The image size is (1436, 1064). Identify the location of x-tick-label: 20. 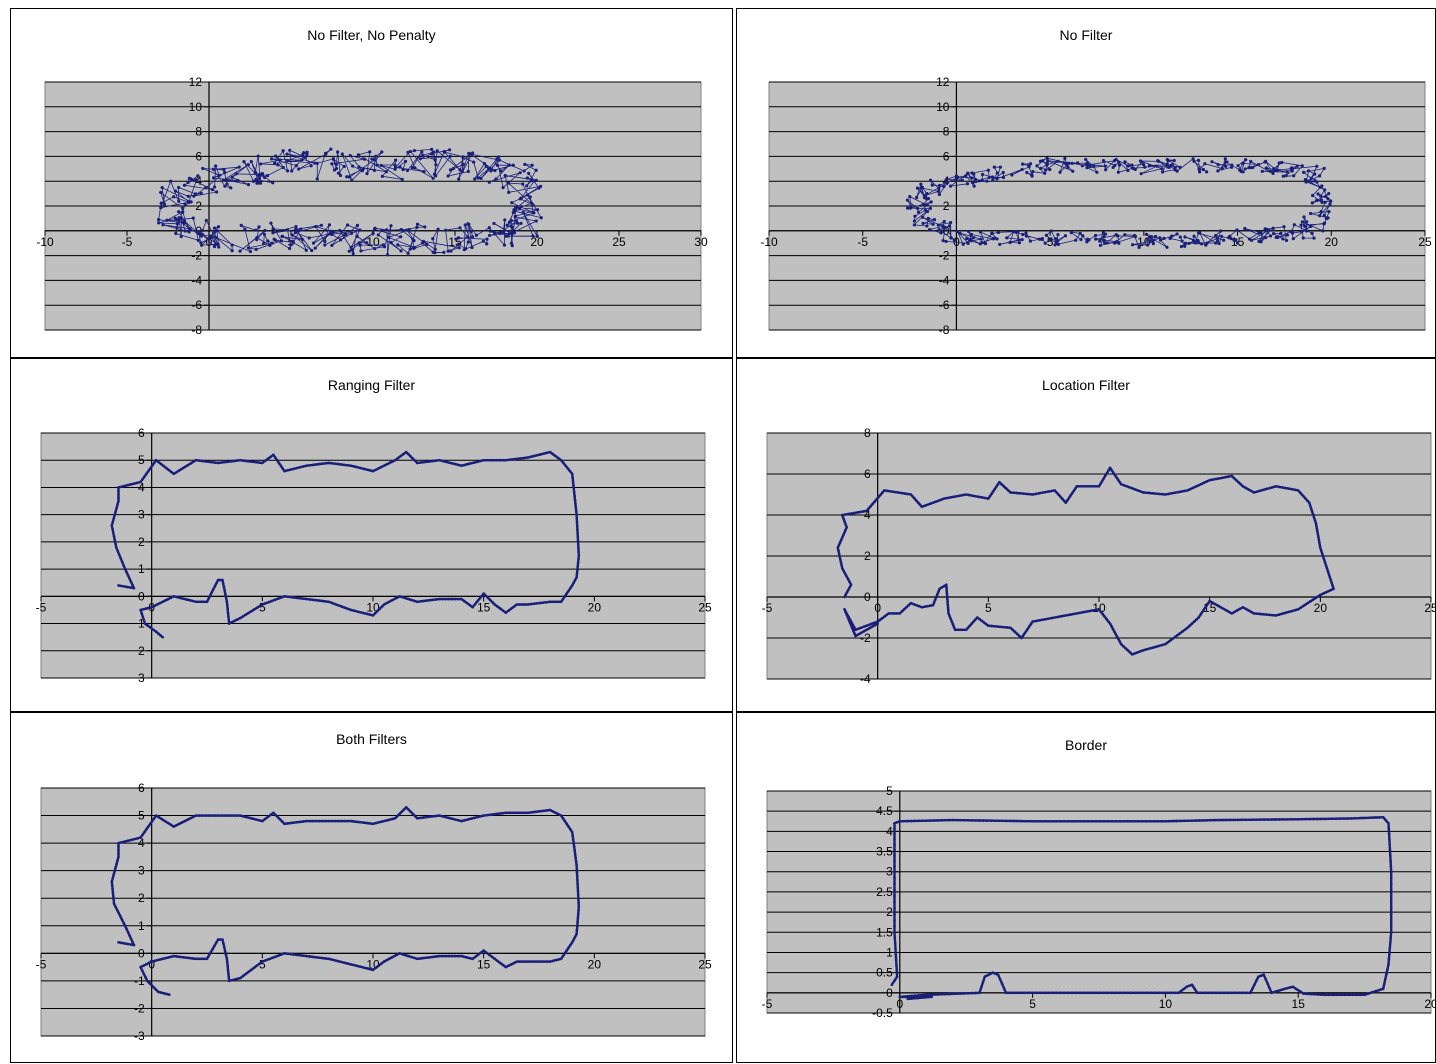
(1321, 608).